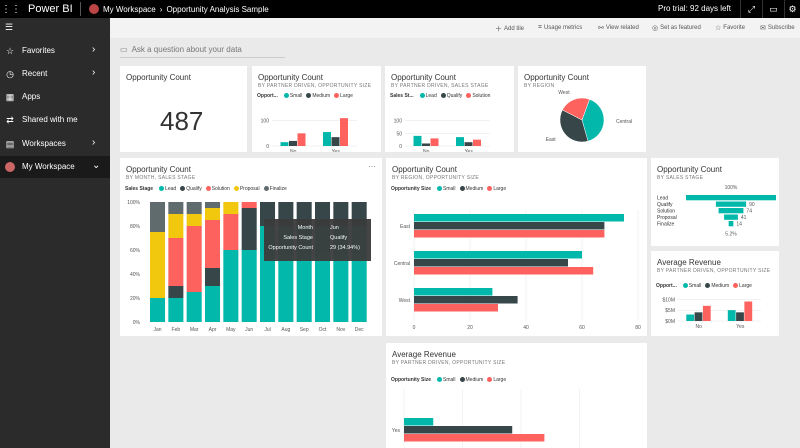 This screenshot has height=448, width=800. I want to click on legend-item-large: Large, so click(742, 286).